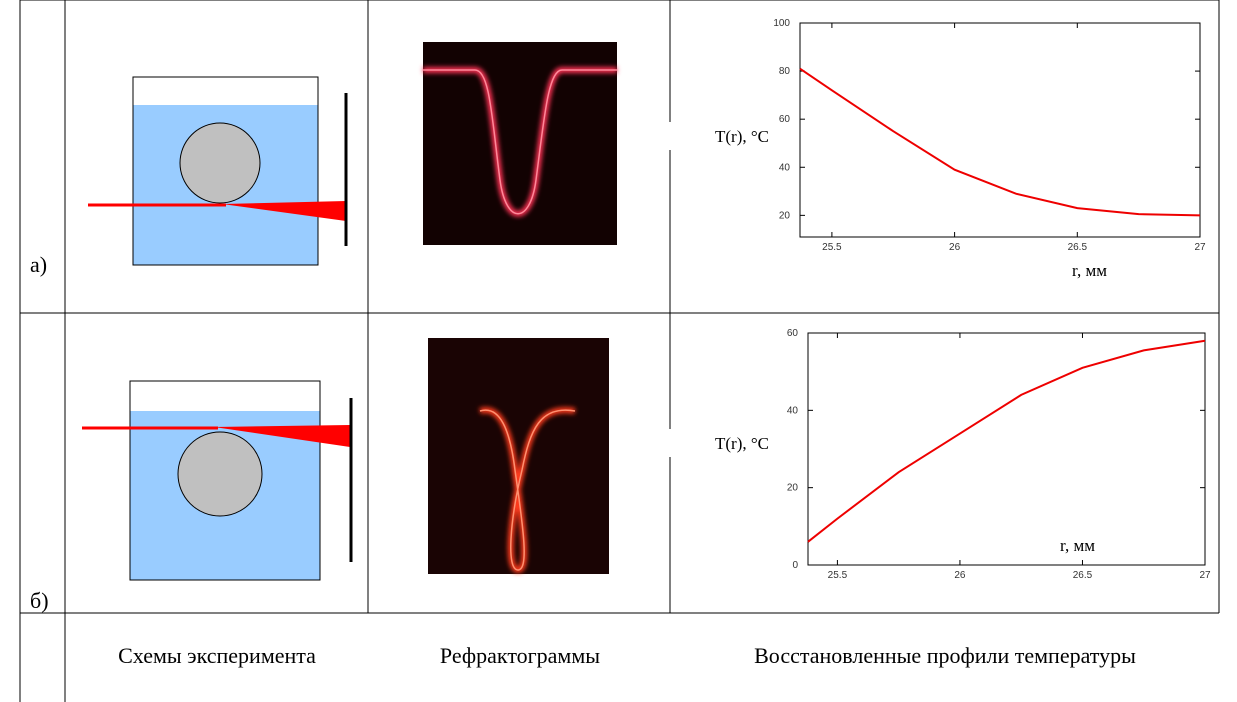 This screenshot has height=702, width=1237. What do you see at coordinates (39, 600) in the screenshot?
I see `row-label: б)` at bounding box center [39, 600].